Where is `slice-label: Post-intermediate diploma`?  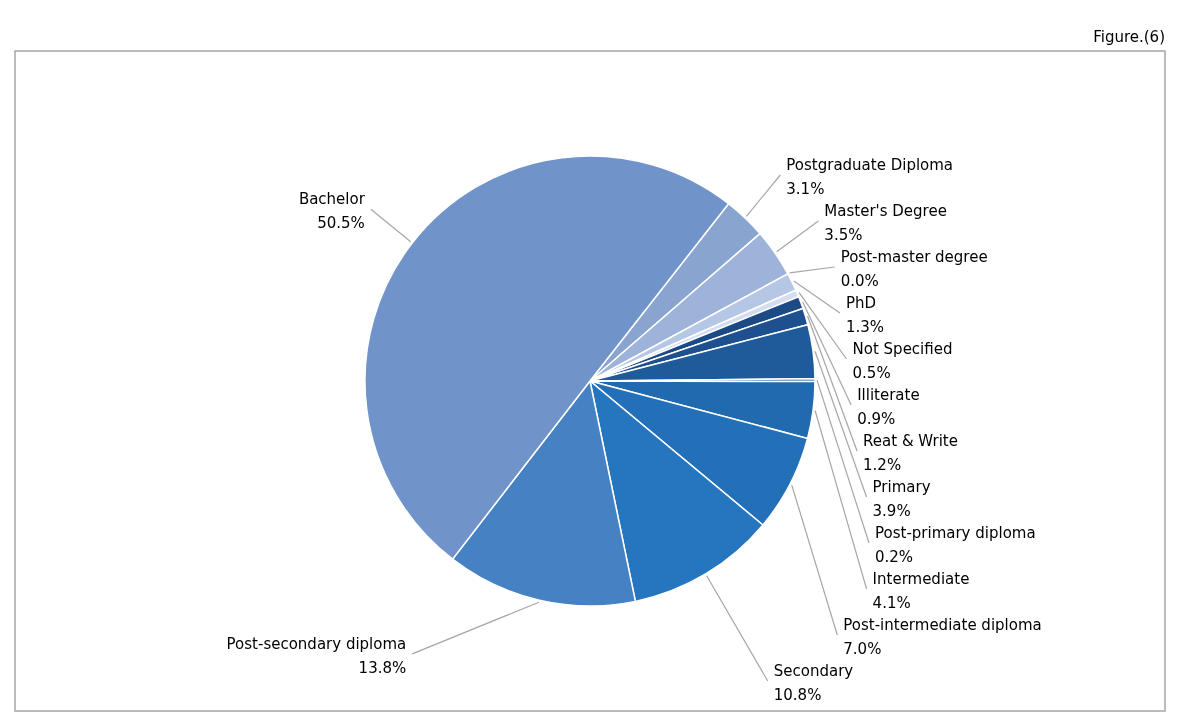 slice-label: Post-intermediate diploma is located at coordinates (942, 625).